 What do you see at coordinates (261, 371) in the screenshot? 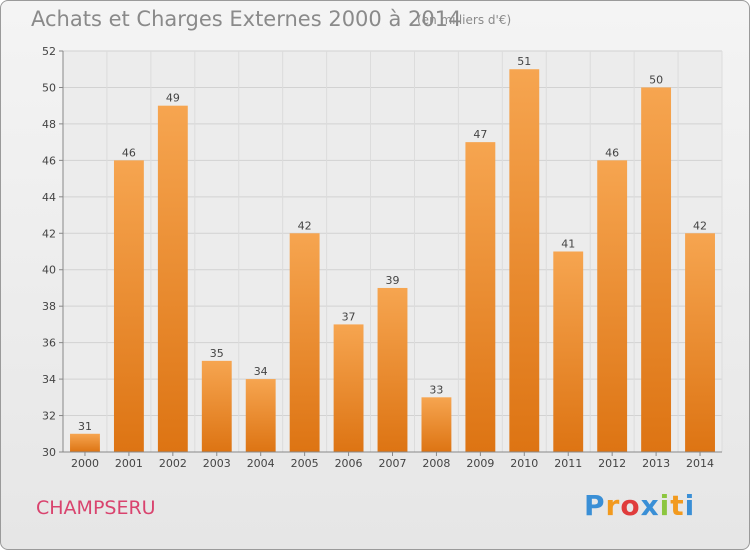
I see `data-label-2004: 34` at bounding box center [261, 371].